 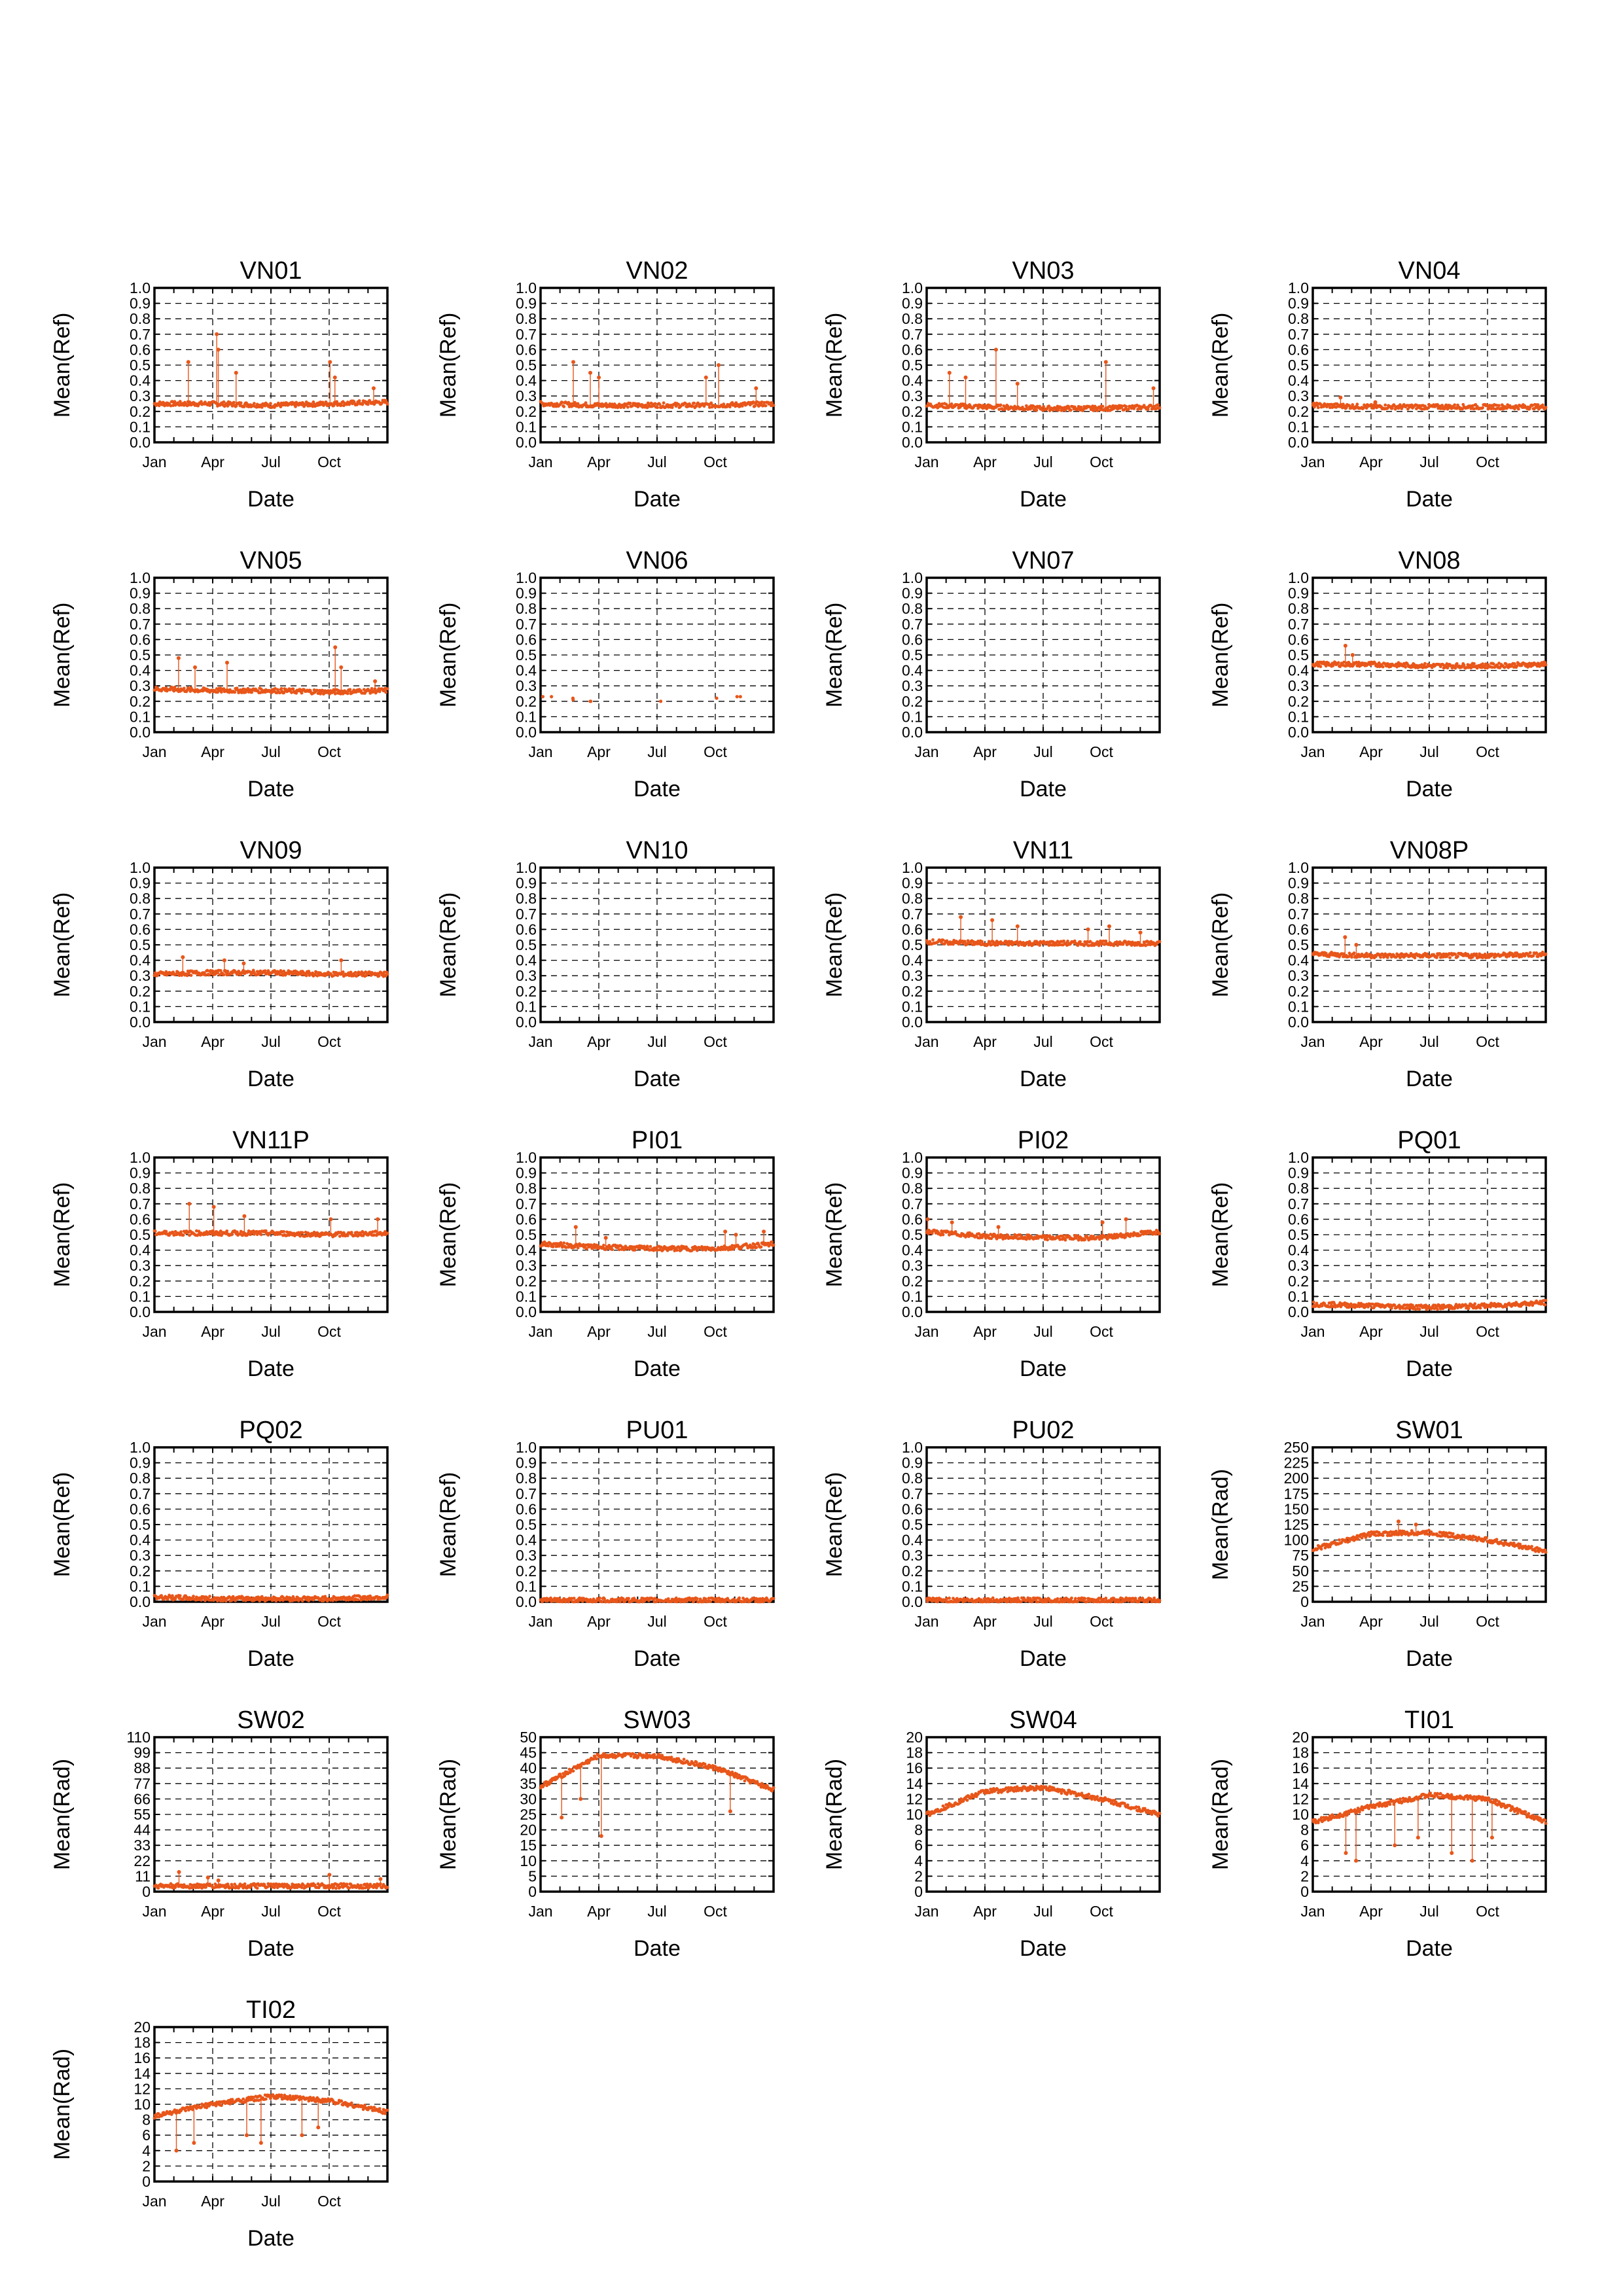 I want to click on data-points, so click(x=657, y=385).